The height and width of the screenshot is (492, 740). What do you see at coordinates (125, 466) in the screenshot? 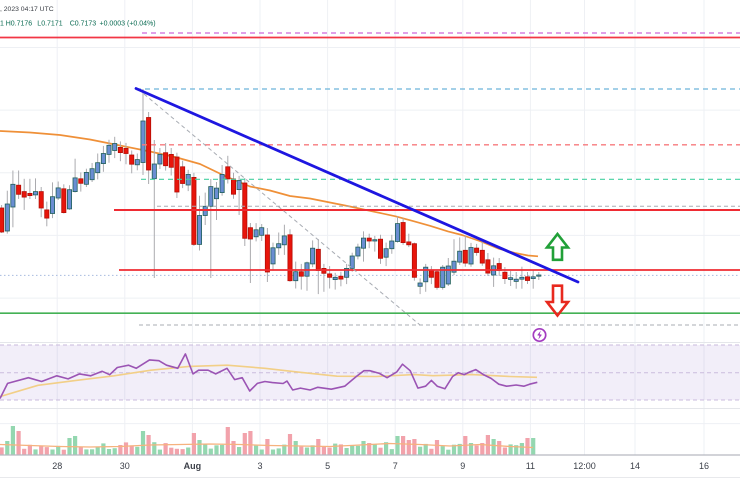
I see `svg-text: 30` at bounding box center [125, 466].